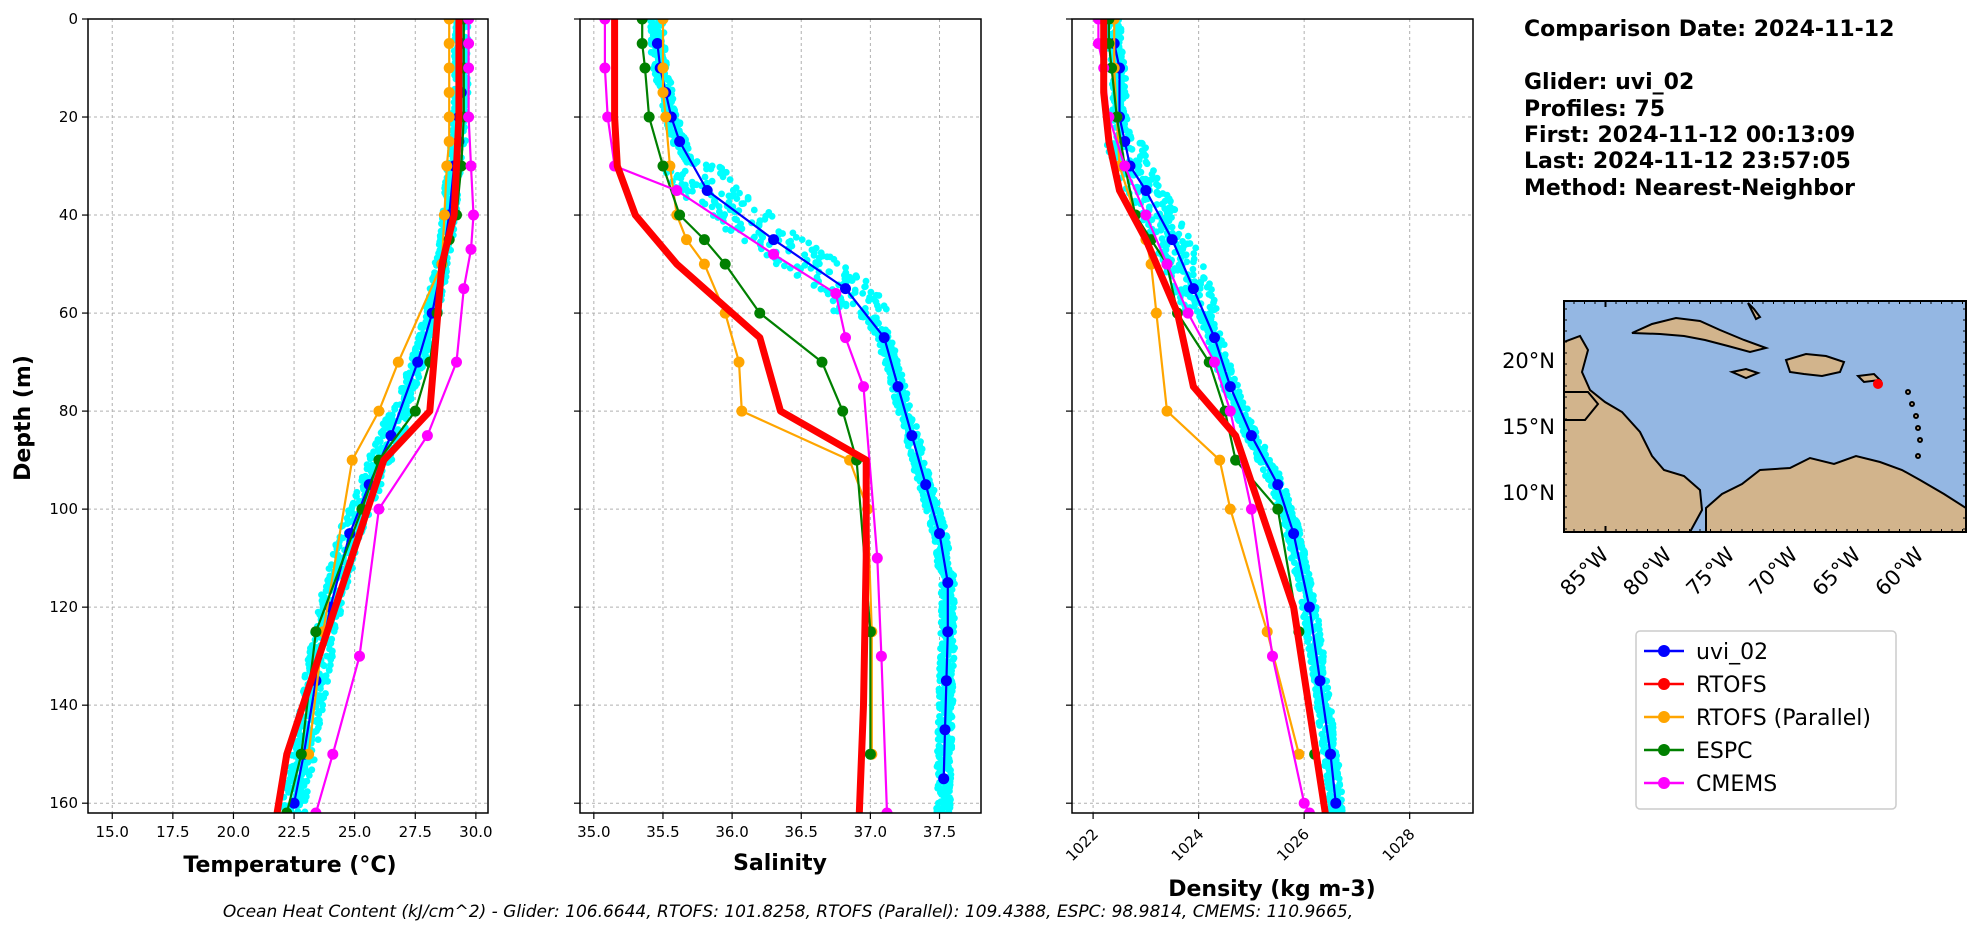 This screenshot has height=934, width=1982. I want to click on x-tick-label: 35.0, so click(593, 832).